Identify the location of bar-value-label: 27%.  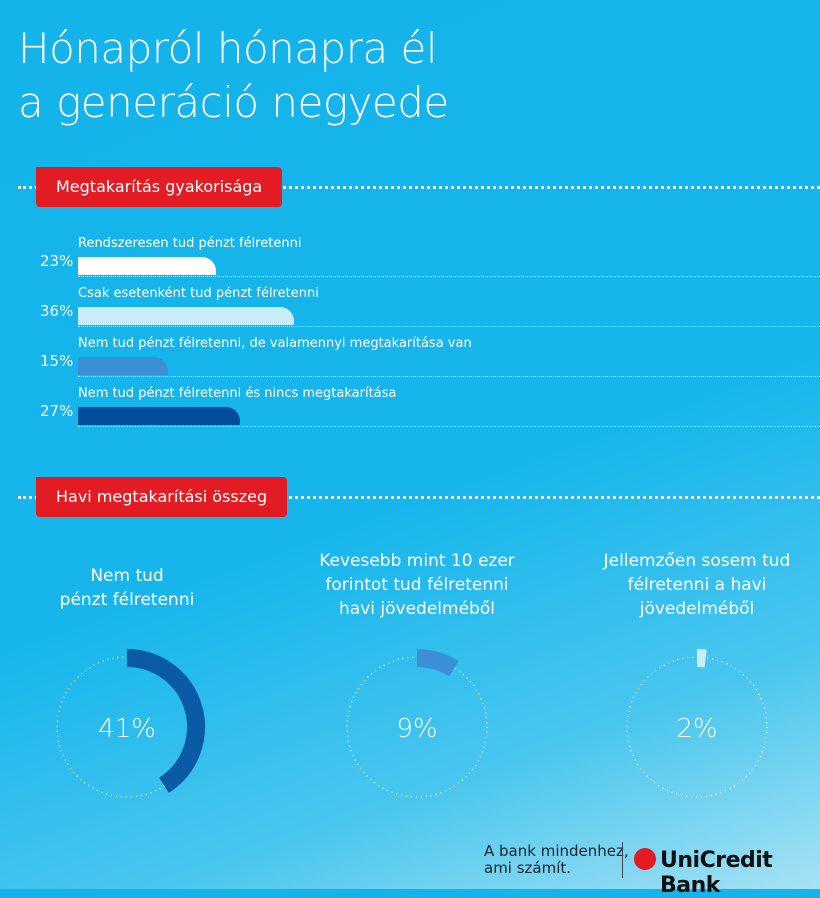
(57, 411).